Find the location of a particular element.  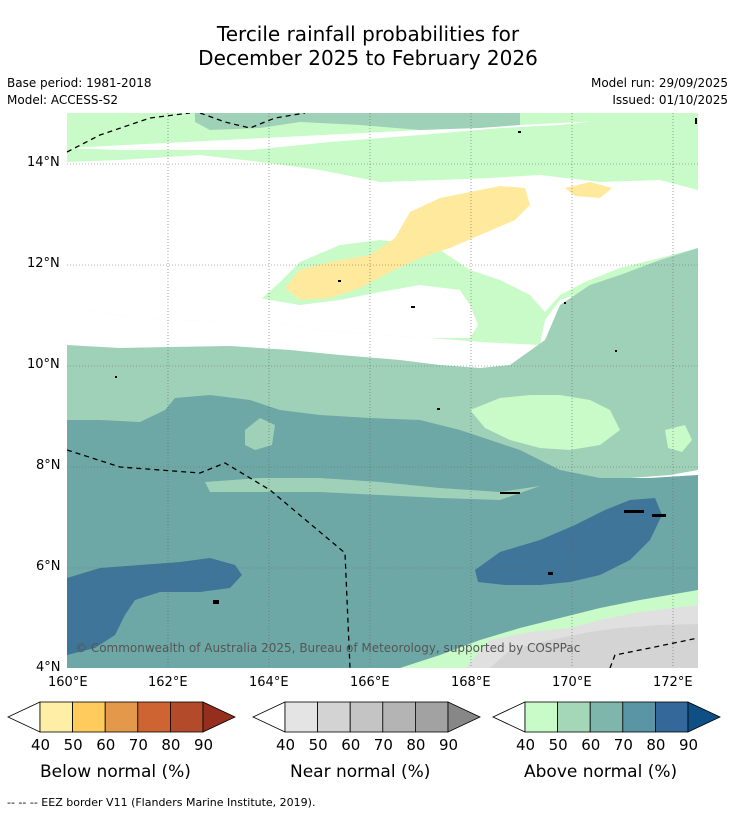

legend-title-near: Near normal (%) is located at coordinates (360, 772).